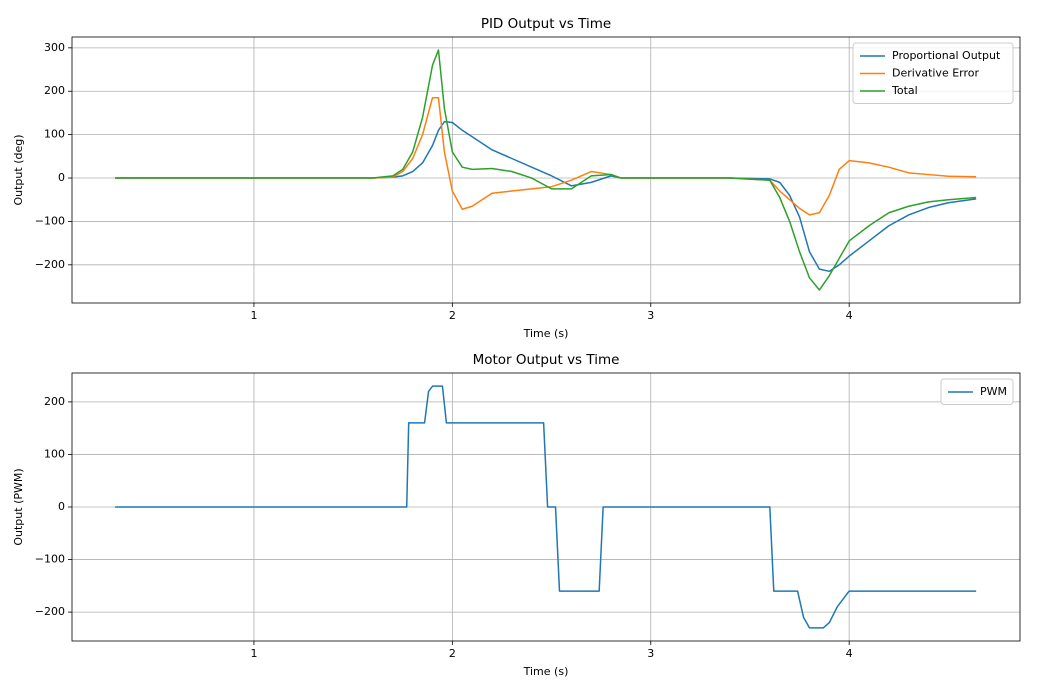  Describe the element at coordinates (18, 506) in the screenshot. I see `y-axis-label: Output (PWM)` at that location.